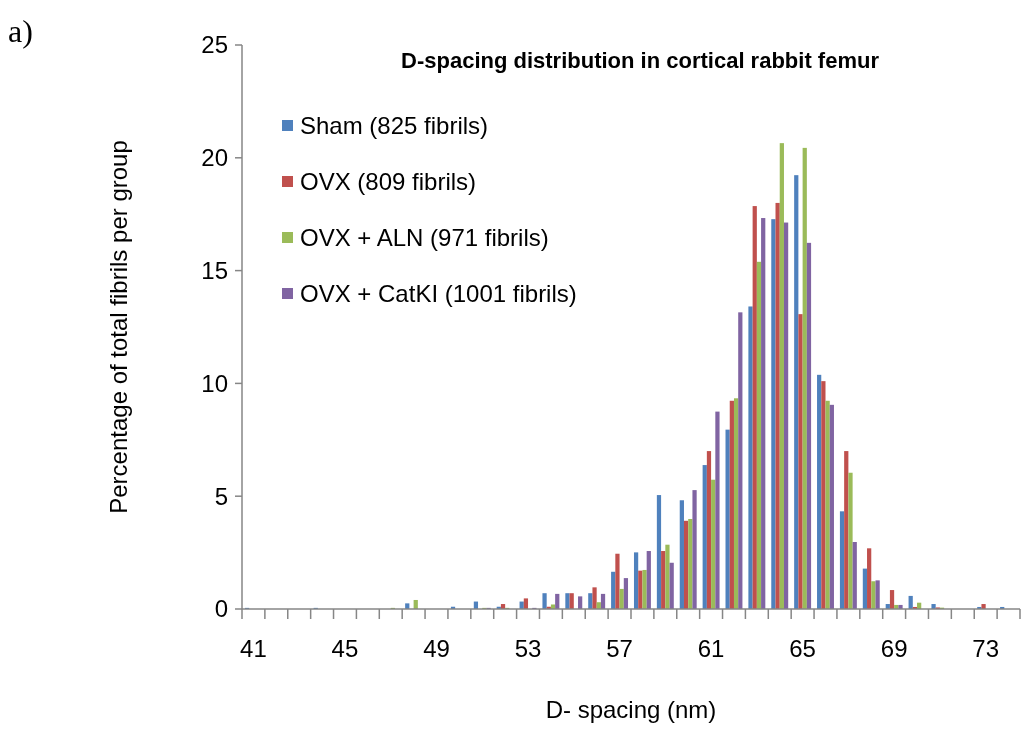 The width and height of the screenshot is (1026, 730). What do you see at coordinates (424, 238) in the screenshot?
I see `legend-label: OVX + ALN (971 fibrils)` at bounding box center [424, 238].